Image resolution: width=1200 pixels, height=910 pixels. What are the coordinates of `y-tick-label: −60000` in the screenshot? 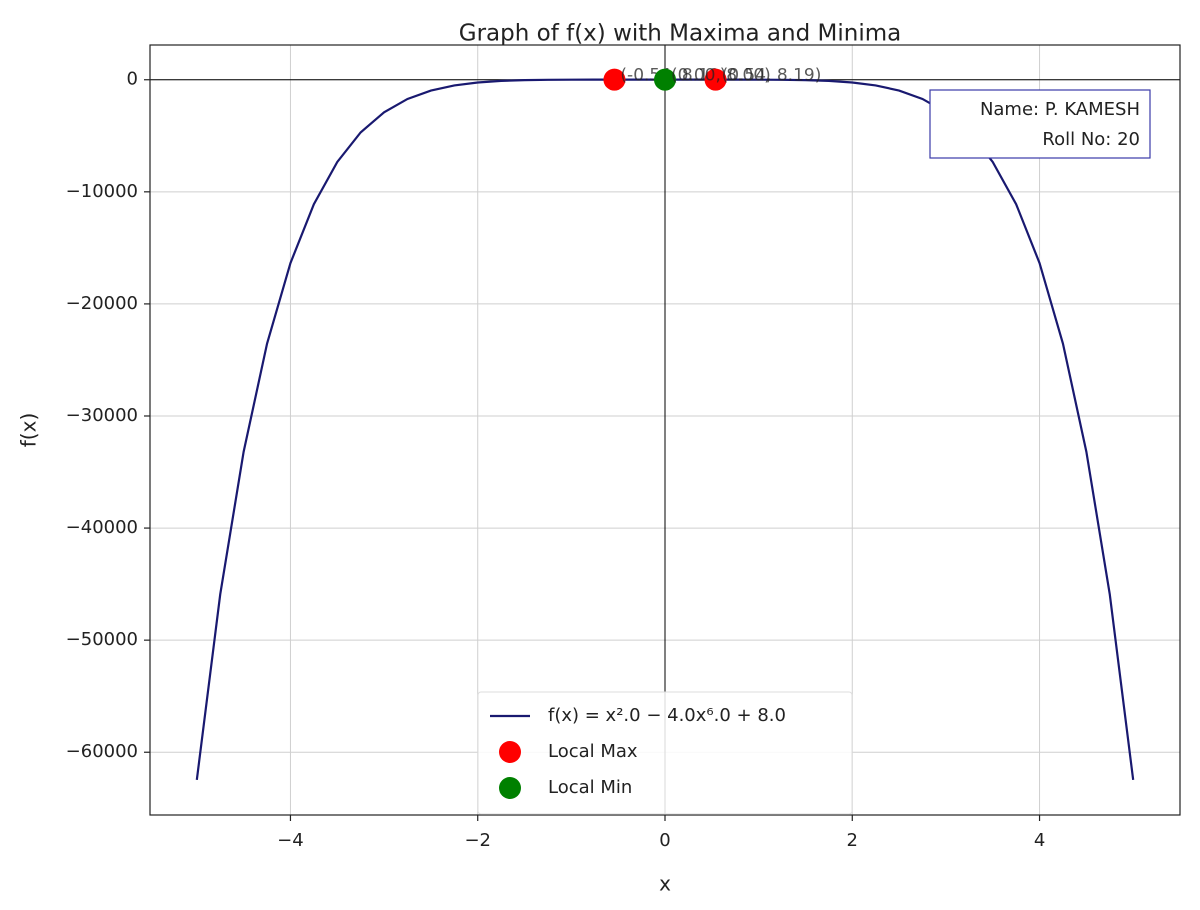 It's located at (102, 751).